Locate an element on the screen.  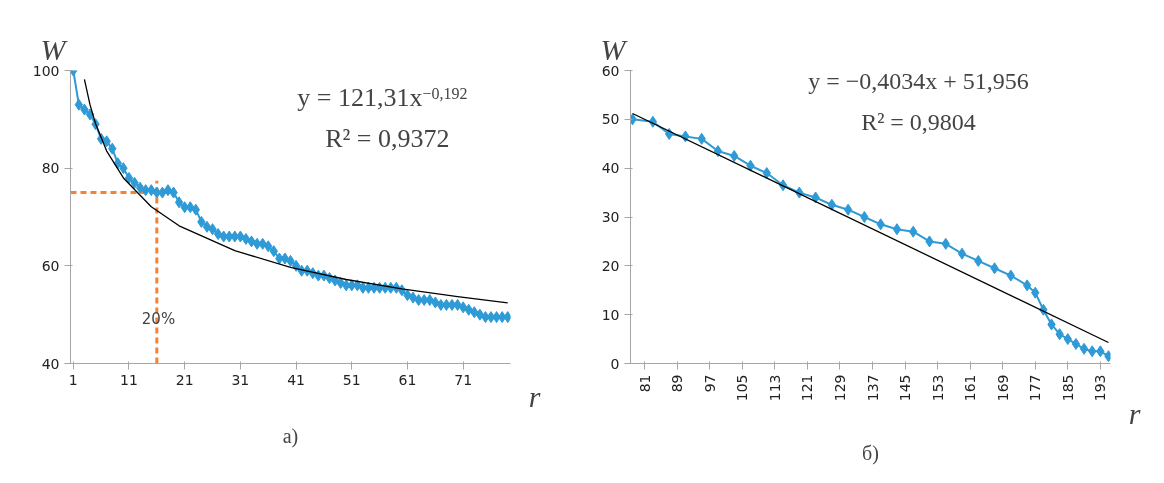
y-tick-label: 30 is located at coordinates (610, 217).